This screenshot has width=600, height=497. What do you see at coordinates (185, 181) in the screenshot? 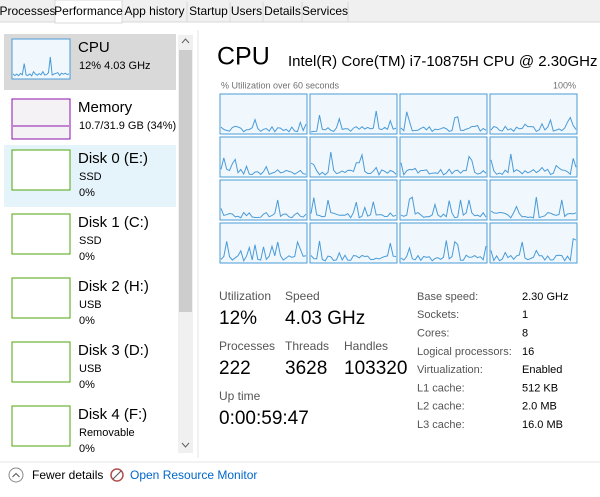
I see `scroll-thumb` at bounding box center [185, 181].